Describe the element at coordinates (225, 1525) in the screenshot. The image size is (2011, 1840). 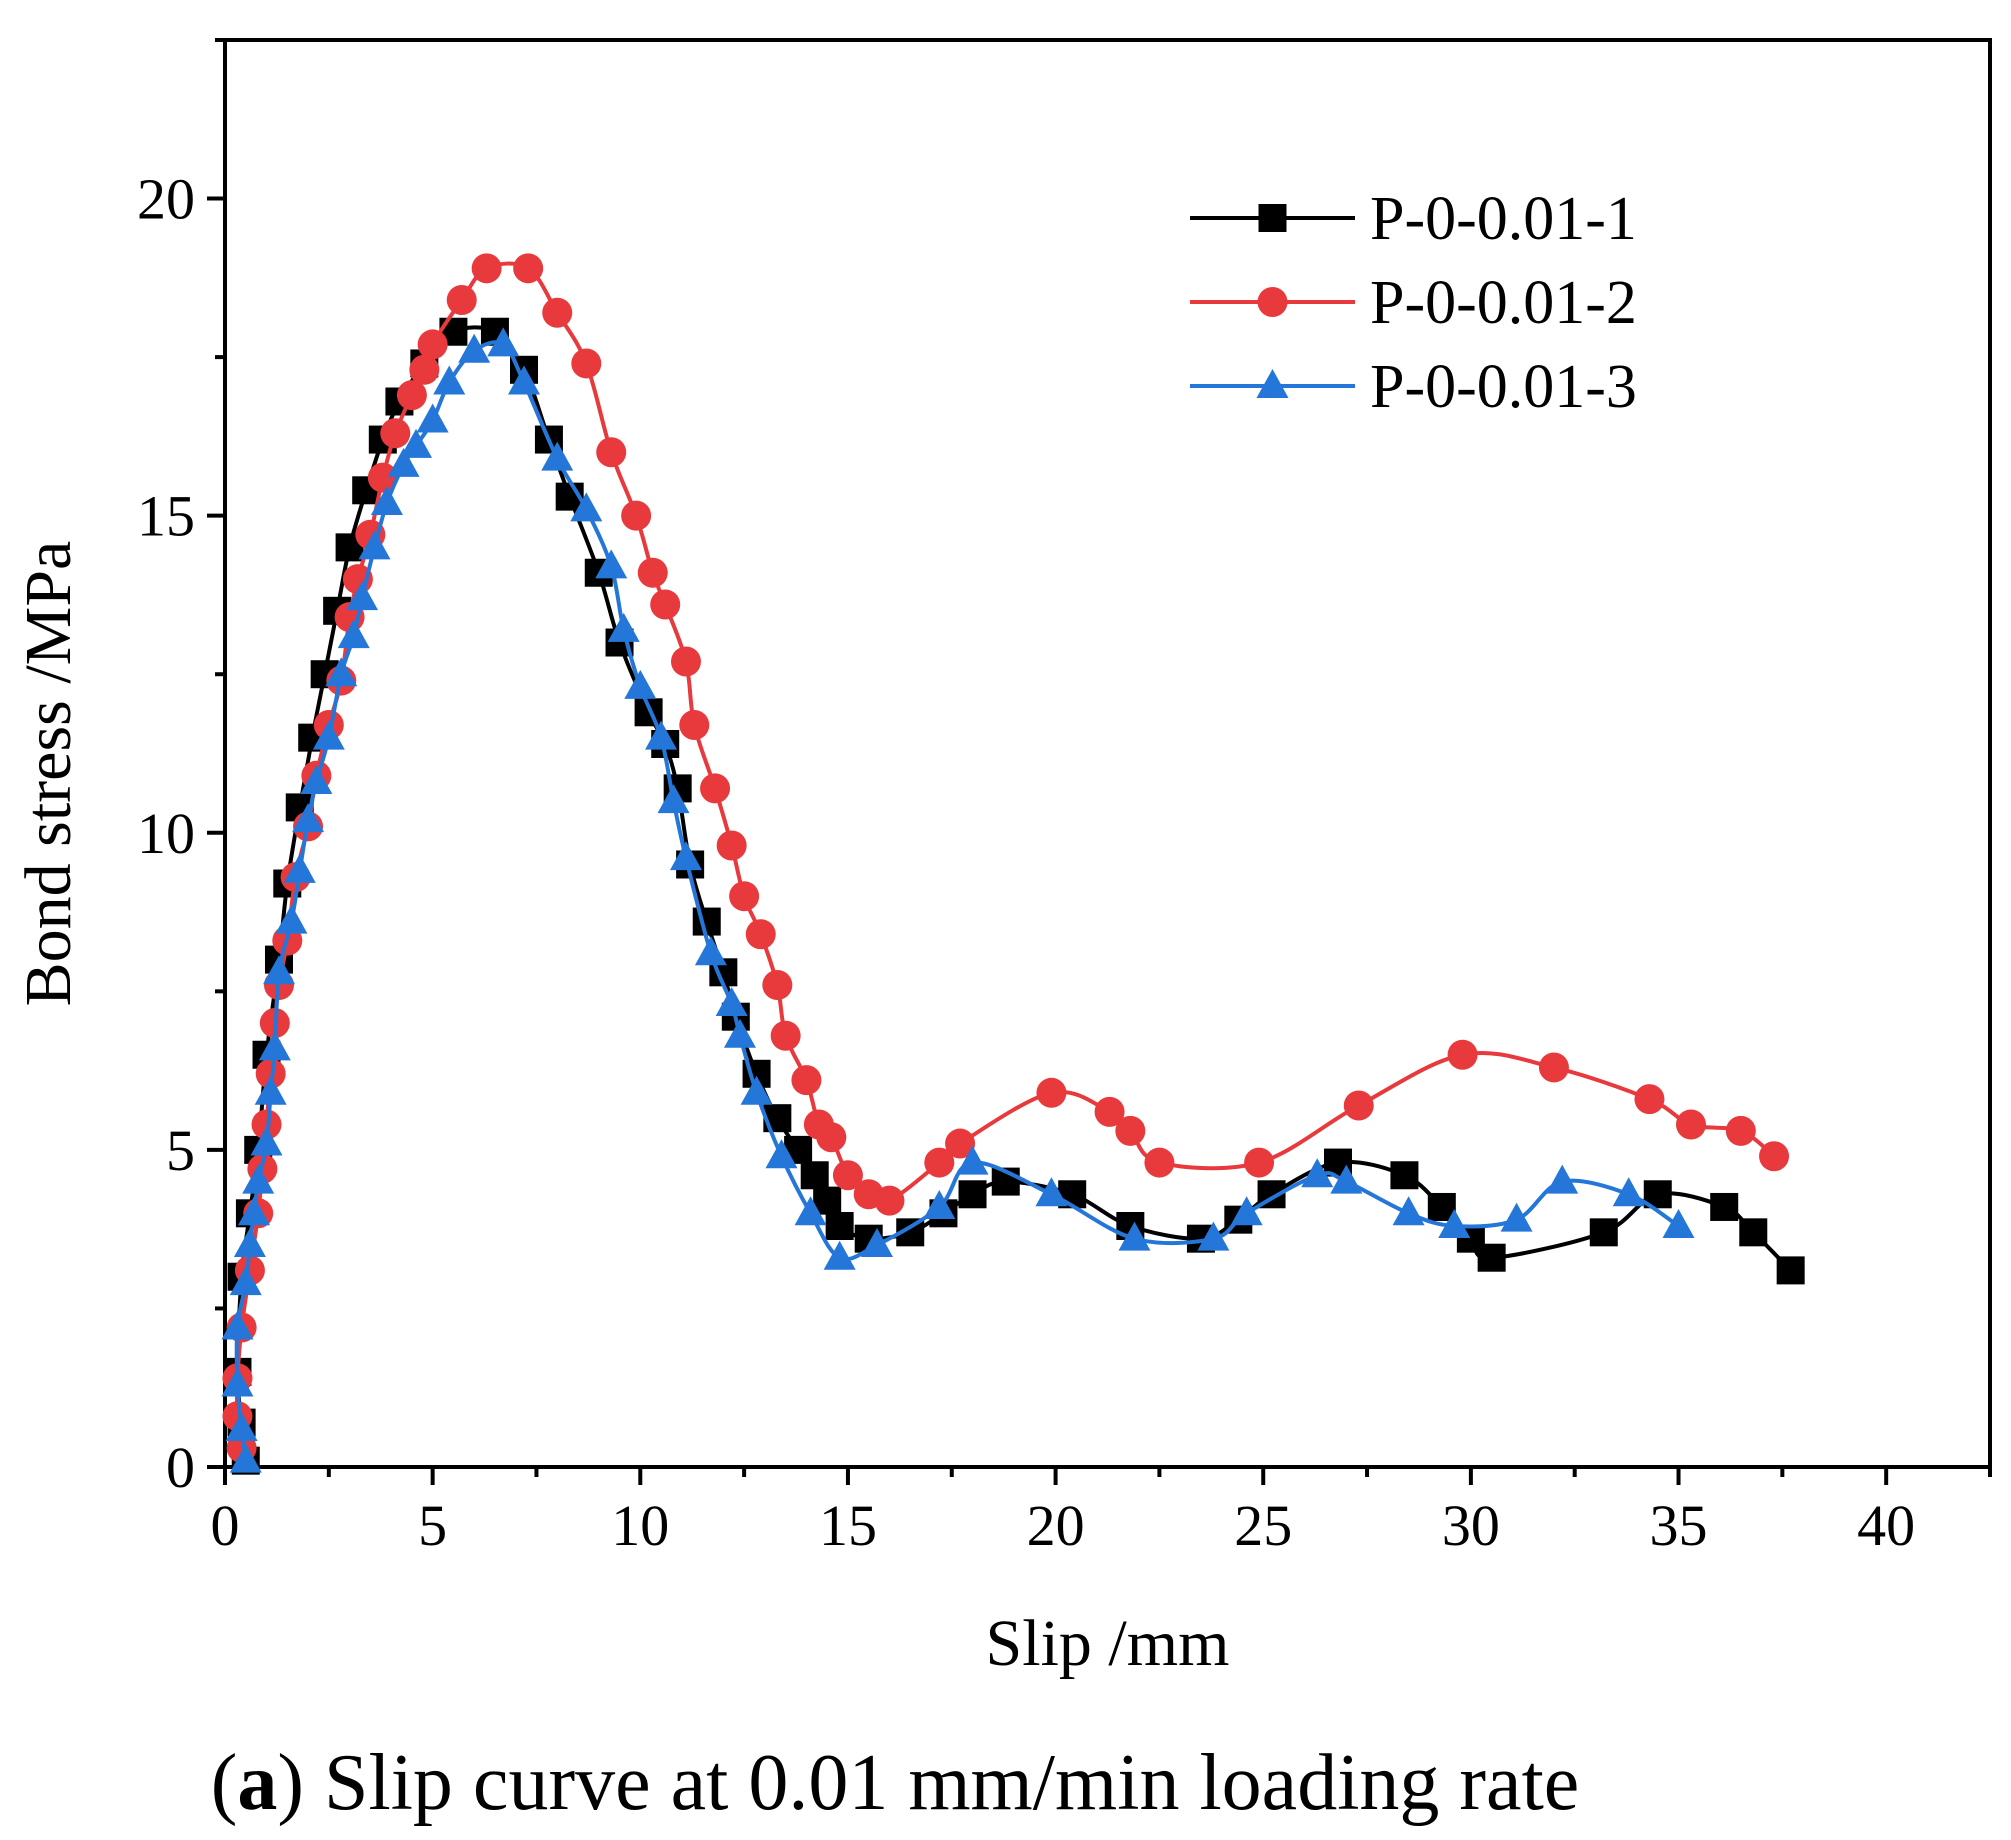
I see `x-tick-label: 0` at that location.